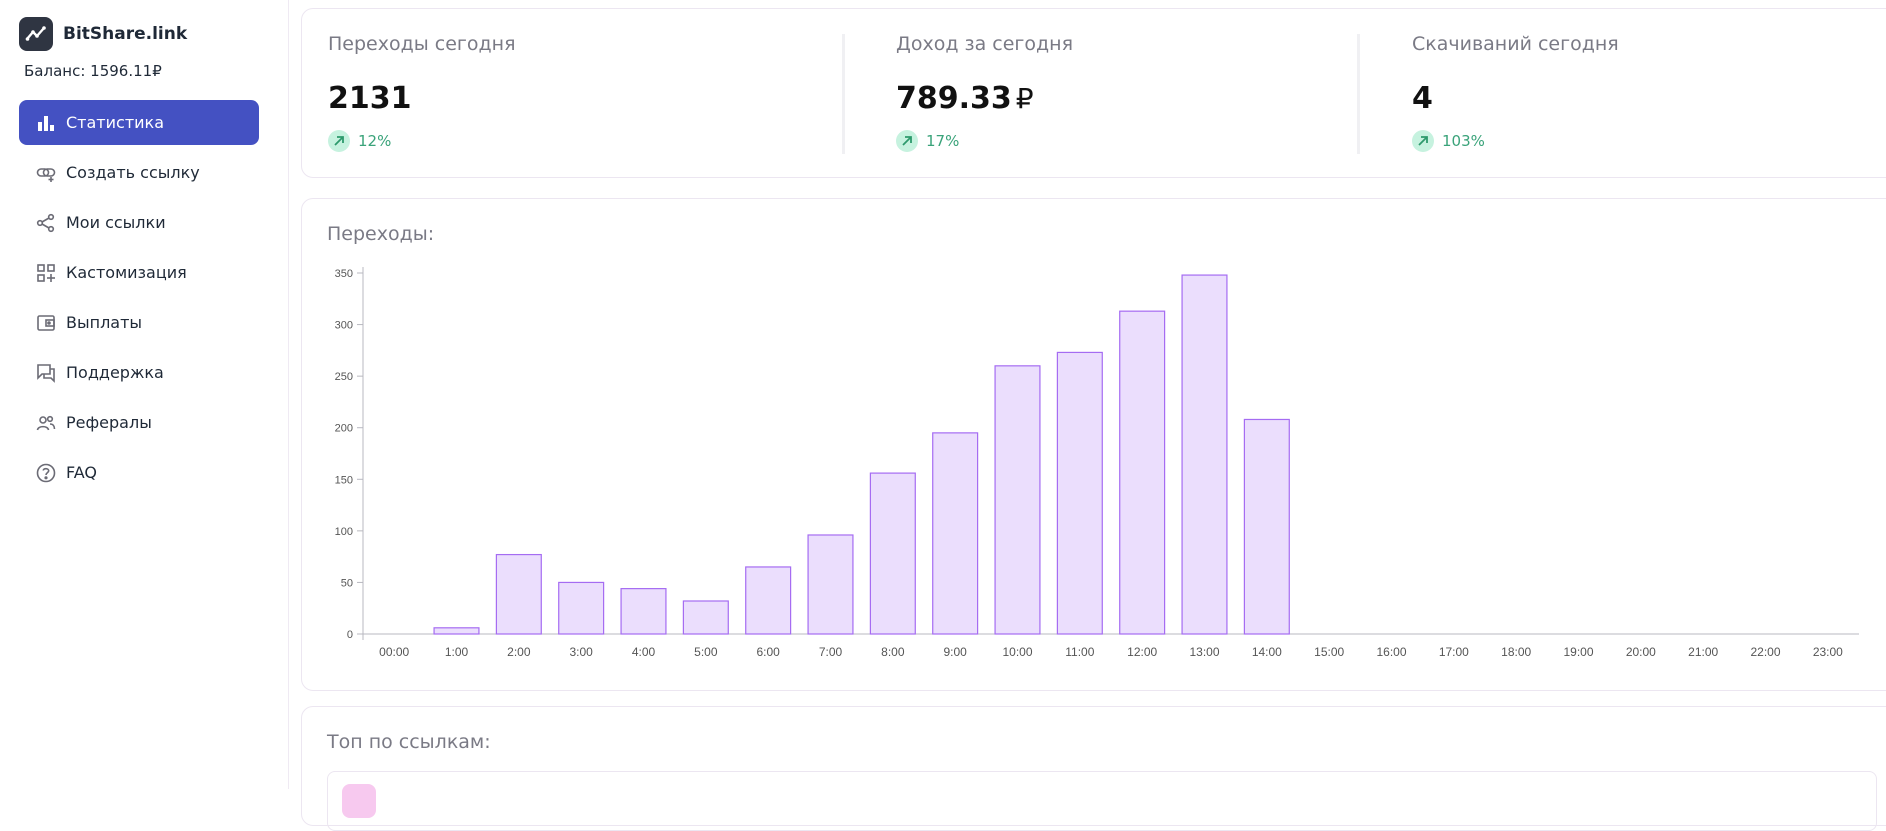  What do you see at coordinates (1017, 652) in the screenshot?
I see `x-tick-label: 10:00` at bounding box center [1017, 652].